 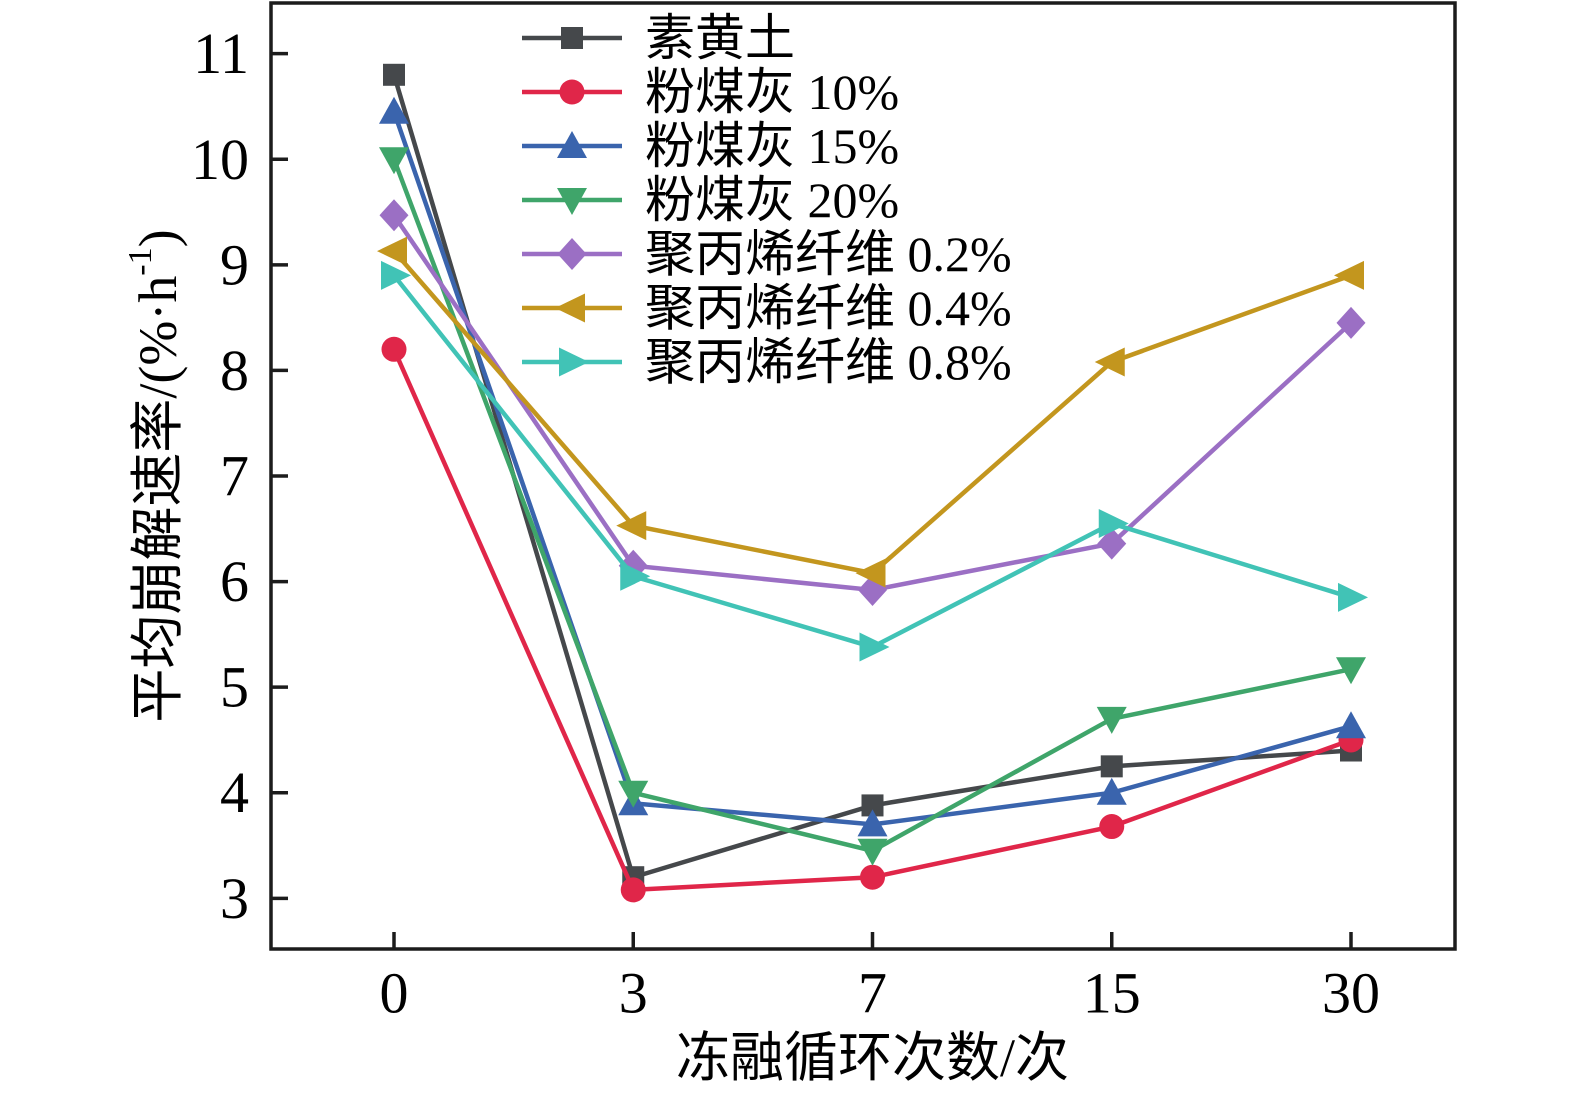 I want to click on legend-label: 聚丙烯纤维 0.4%, so click(x=828, y=308).